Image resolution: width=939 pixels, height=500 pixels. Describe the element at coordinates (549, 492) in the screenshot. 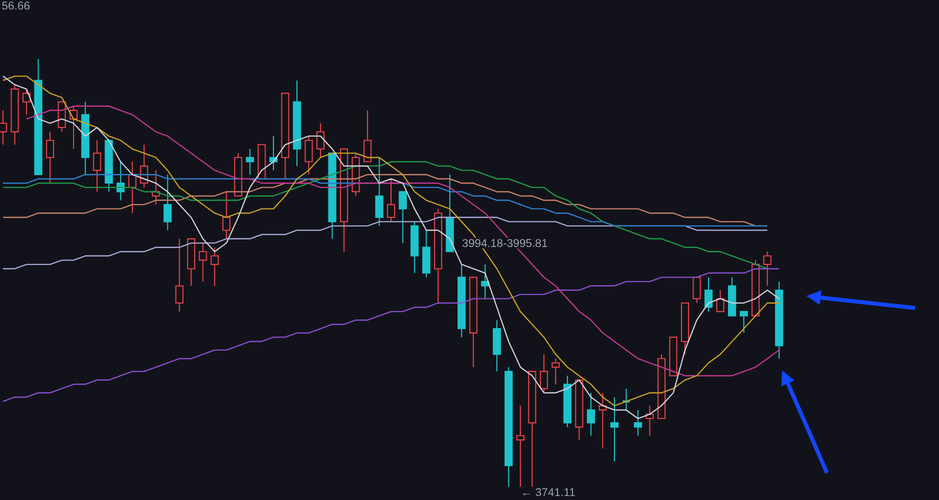

I see `text: ← 3741.11` at that location.